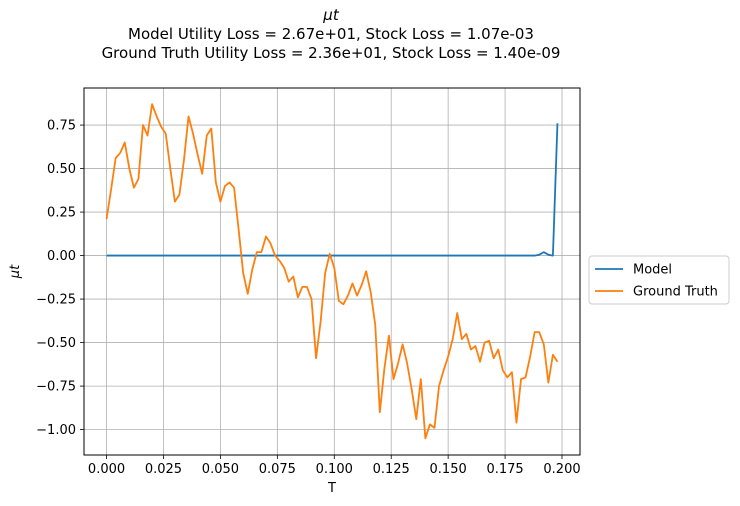 This screenshot has width=740, height=506. Describe the element at coordinates (504, 469) in the screenshot. I see `x-tick-label: 0.175` at that location.